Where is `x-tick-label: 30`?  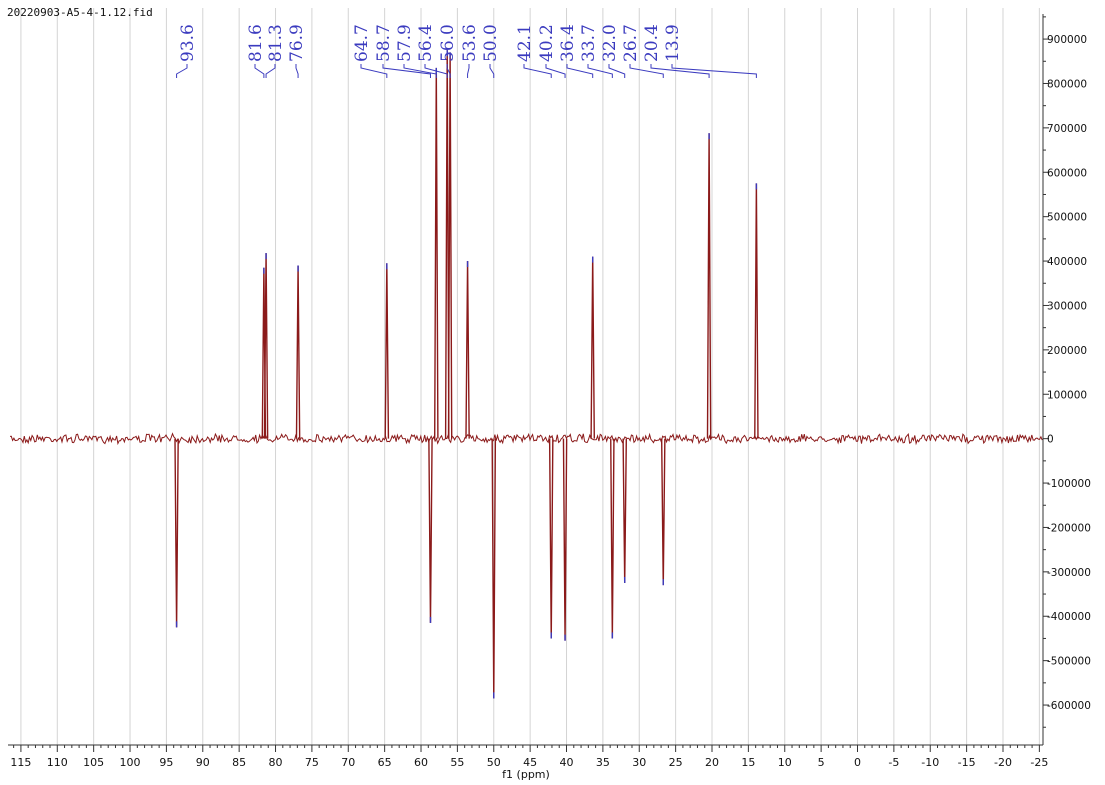 x-tick-label: 30 is located at coordinates (639, 762).